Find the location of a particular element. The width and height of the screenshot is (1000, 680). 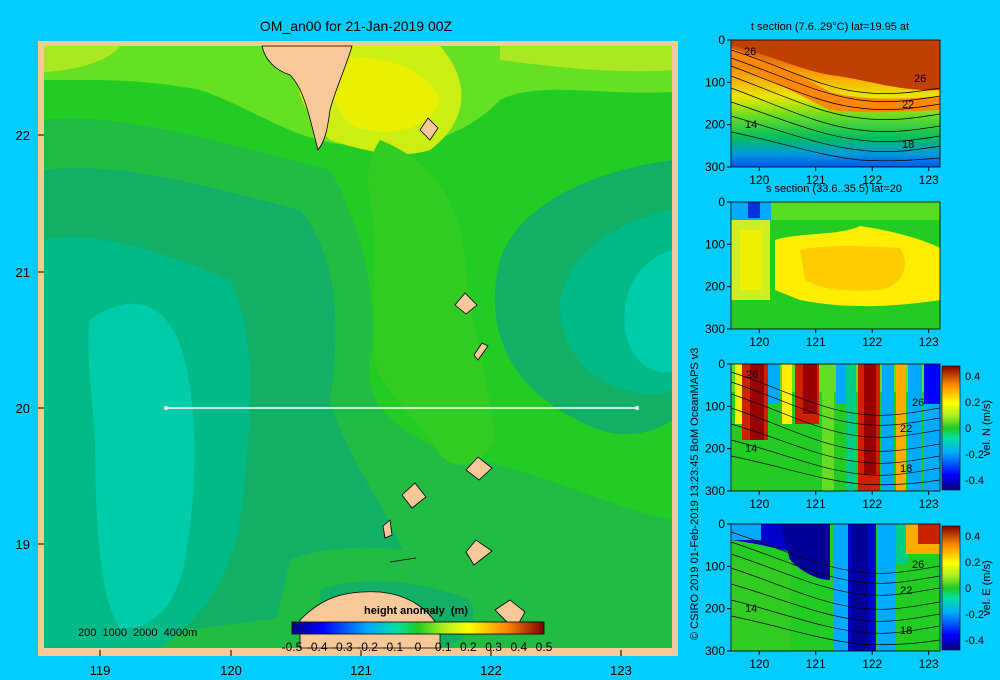

map-y-axis: 22 21 20 19 is located at coordinates (30, 340).